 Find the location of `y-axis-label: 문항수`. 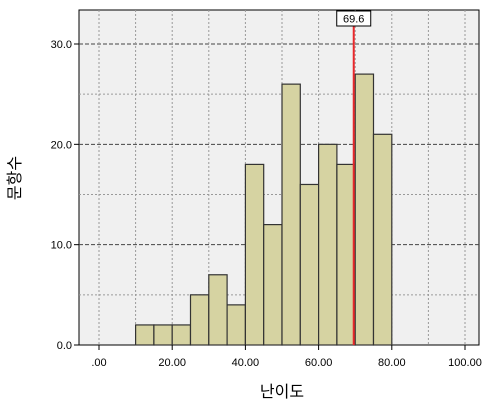

y-axis-label: 문항수 is located at coordinates (15, 178).